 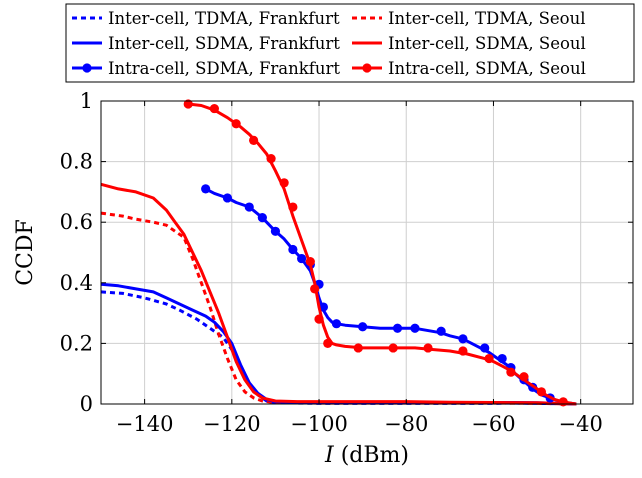 I want to click on y-tick-label: 0.4, so click(x=76, y=283).